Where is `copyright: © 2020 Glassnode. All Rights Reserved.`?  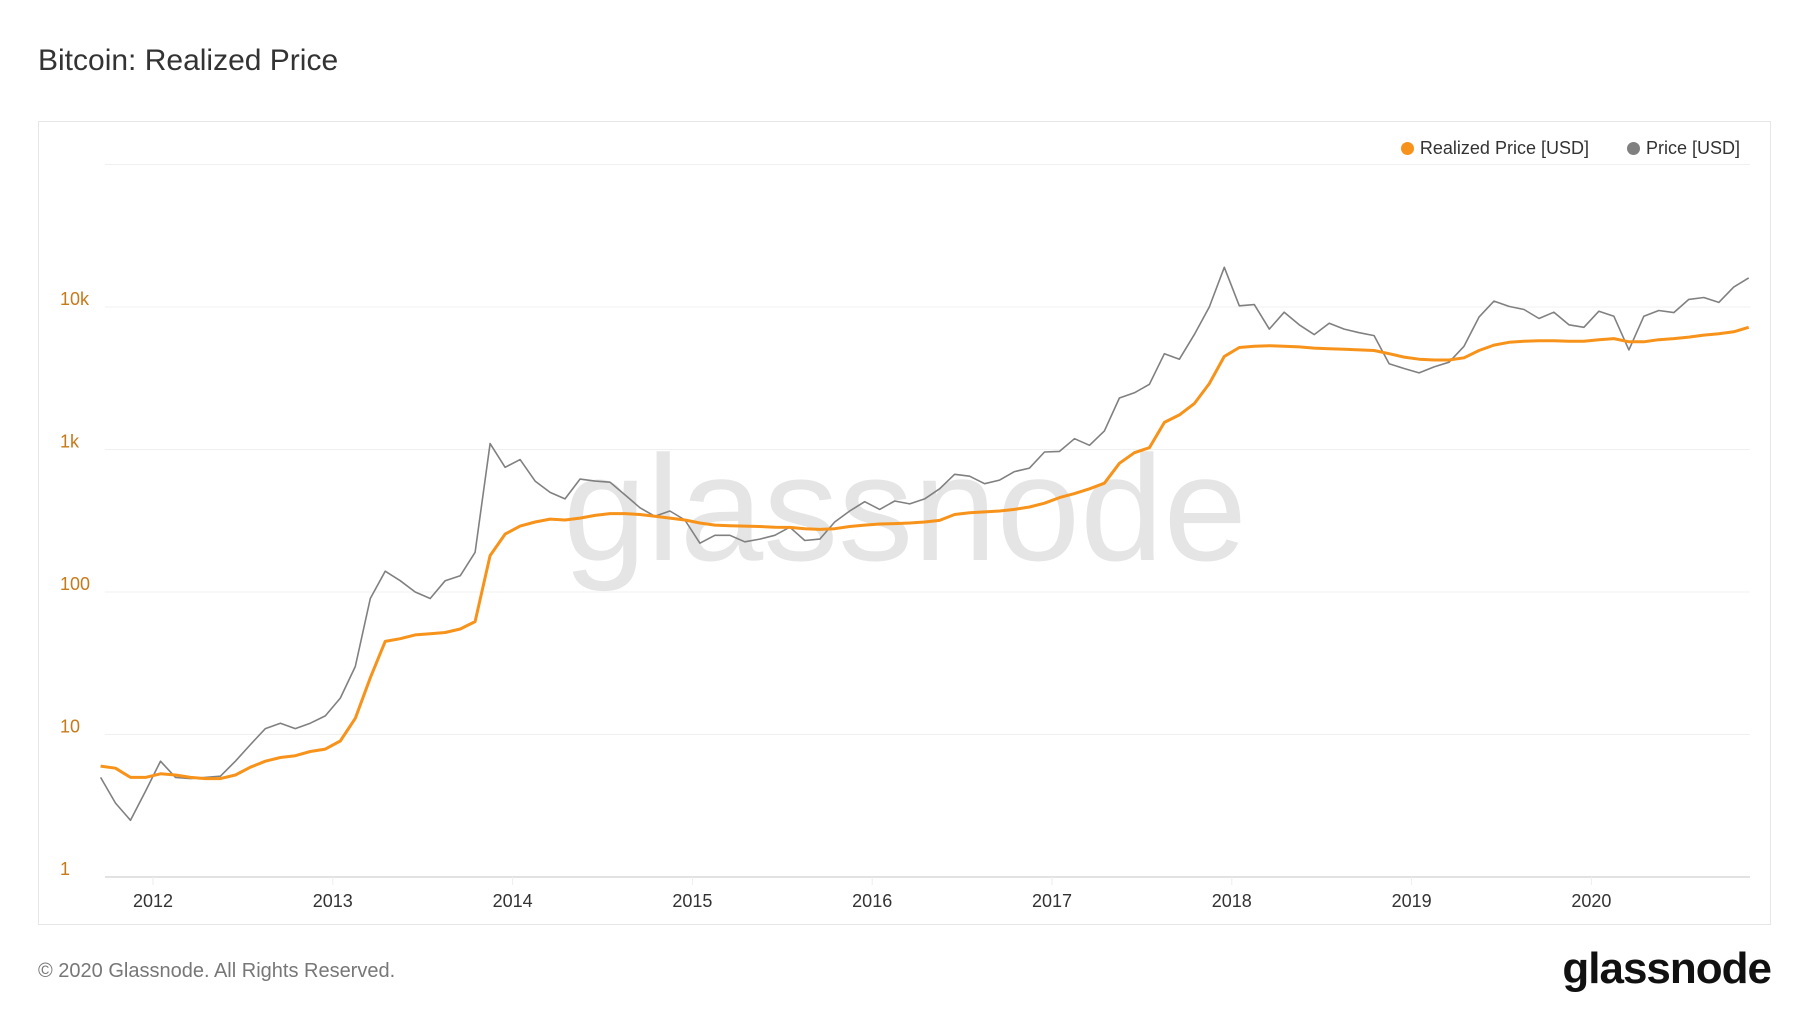
copyright: © 2020 Glassnode. All Rights Reserved. is located at coordinates (217, 971).